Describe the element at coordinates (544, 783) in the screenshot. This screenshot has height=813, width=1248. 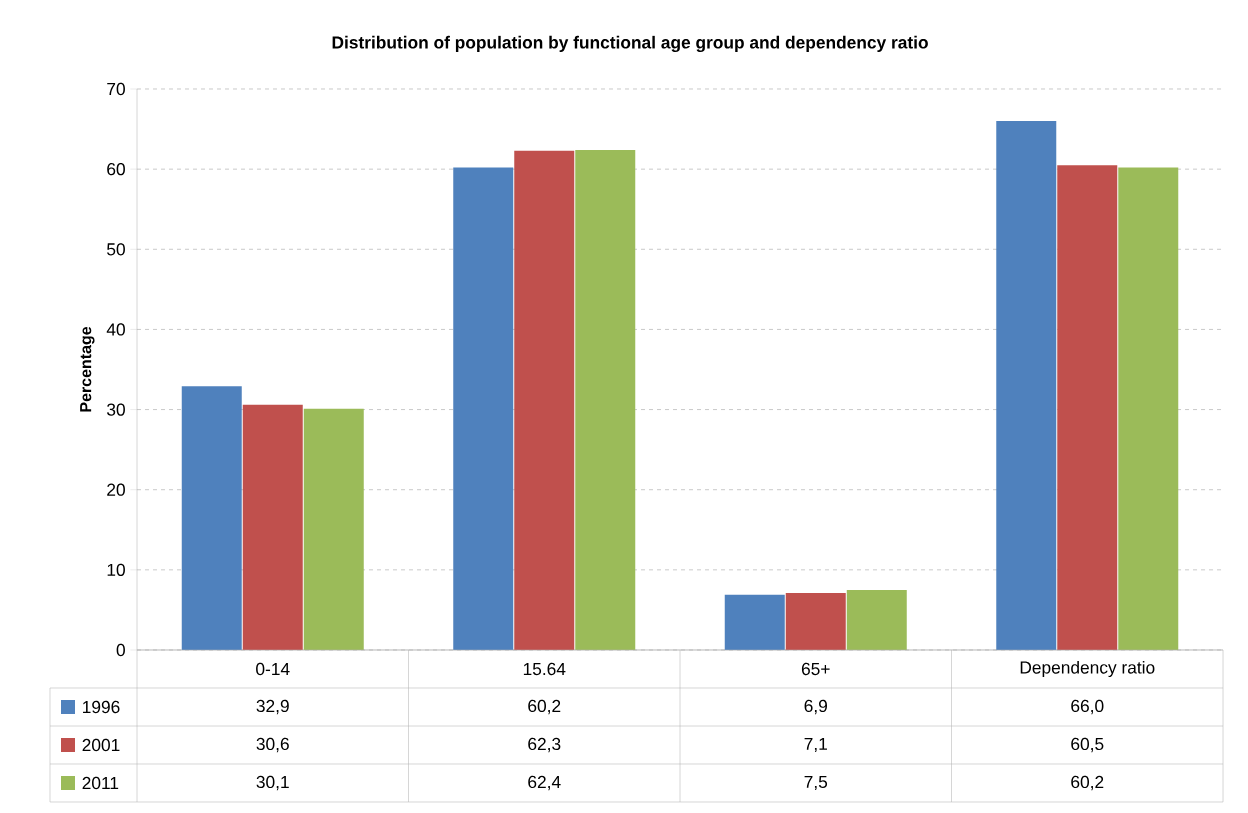
I see `data-label: 62,4` at that location.